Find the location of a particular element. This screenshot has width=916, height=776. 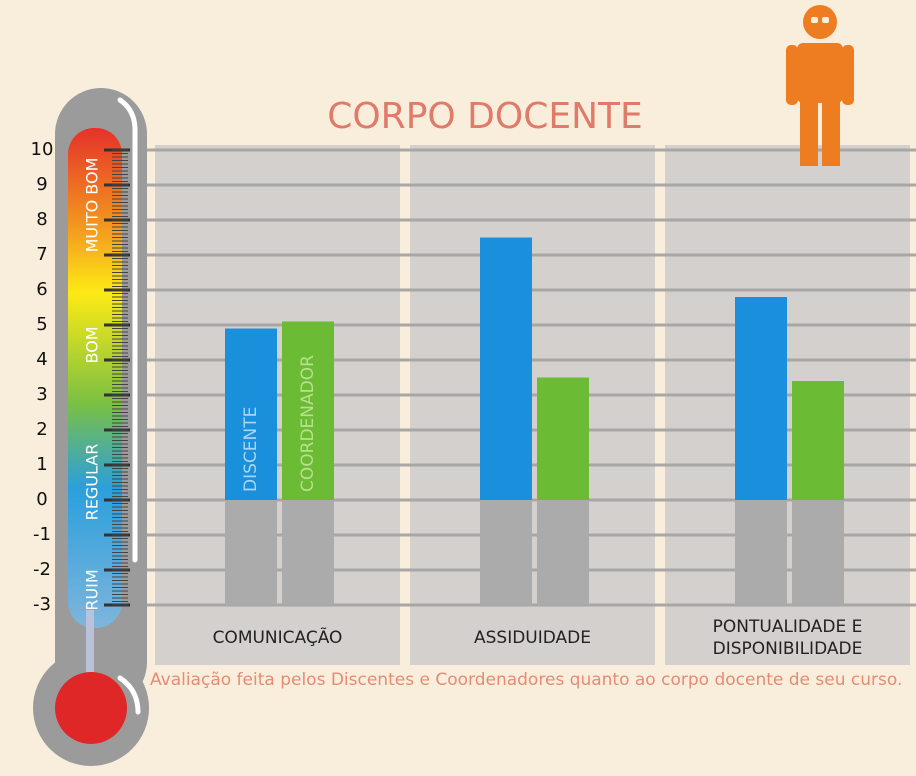

scale-labels: RUIM REGULAR BOM MUITO BOM is located at coordinates (92, 384).